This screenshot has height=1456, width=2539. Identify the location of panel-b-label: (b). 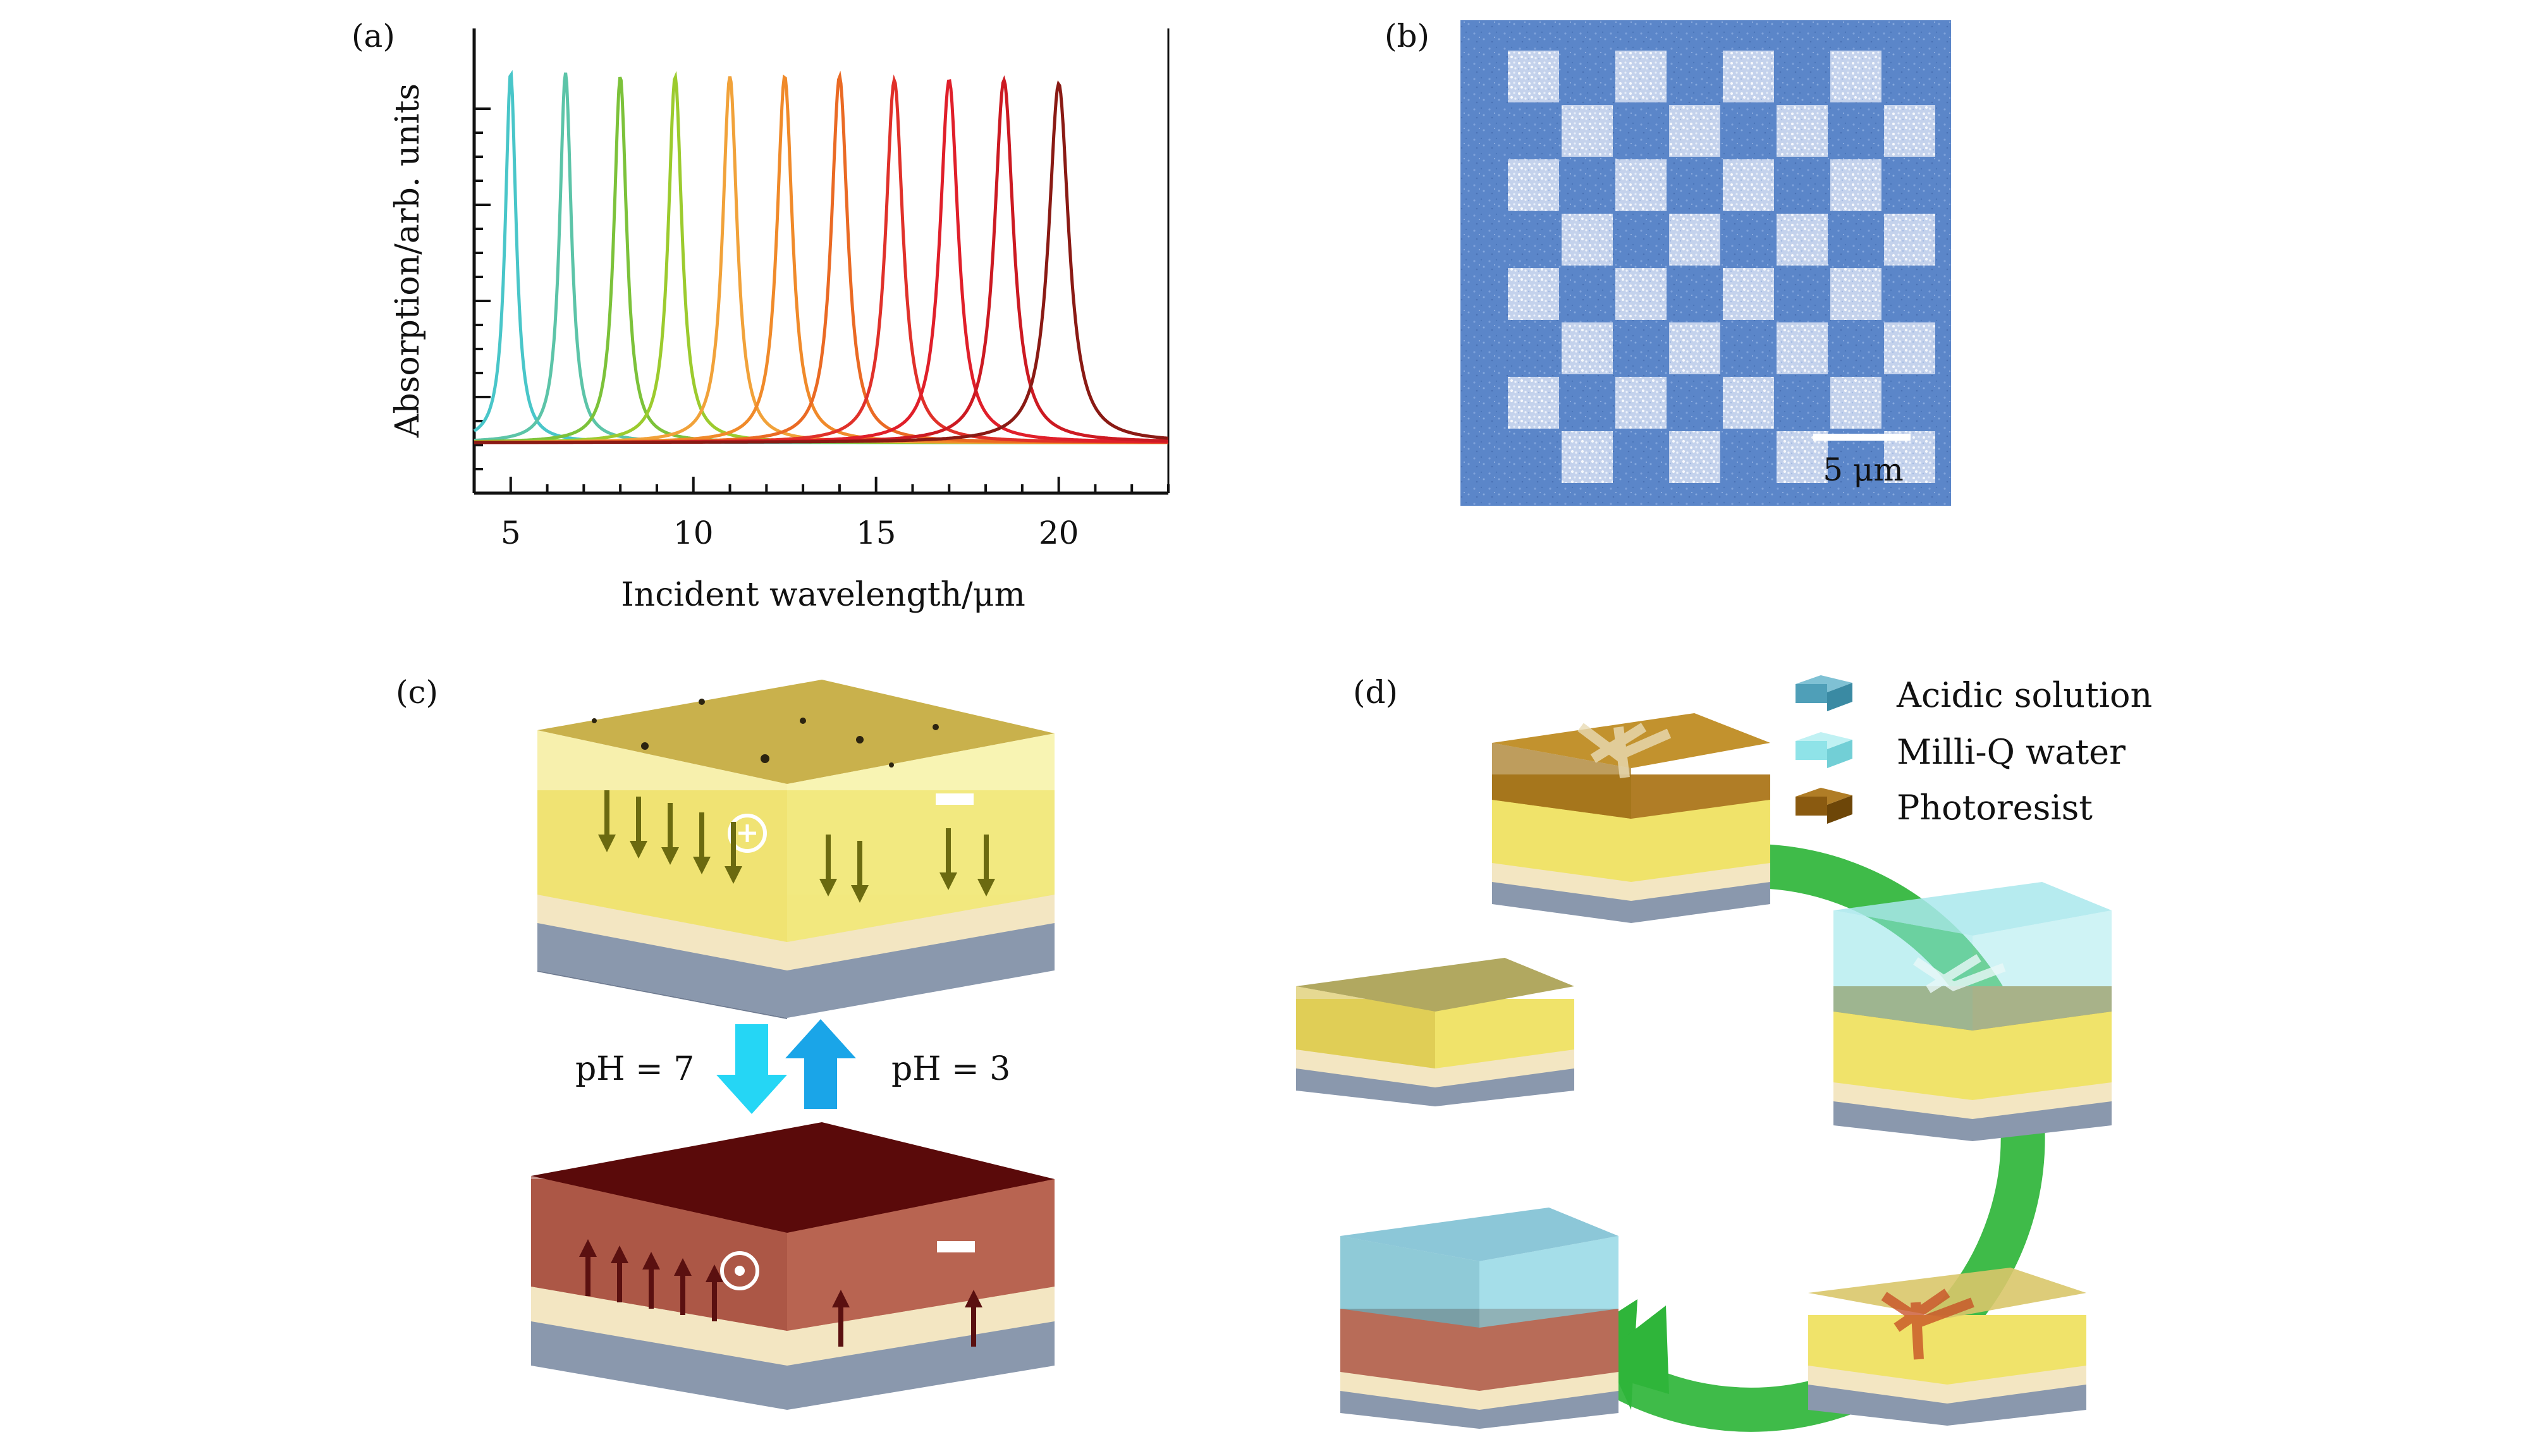
(1407, 36).